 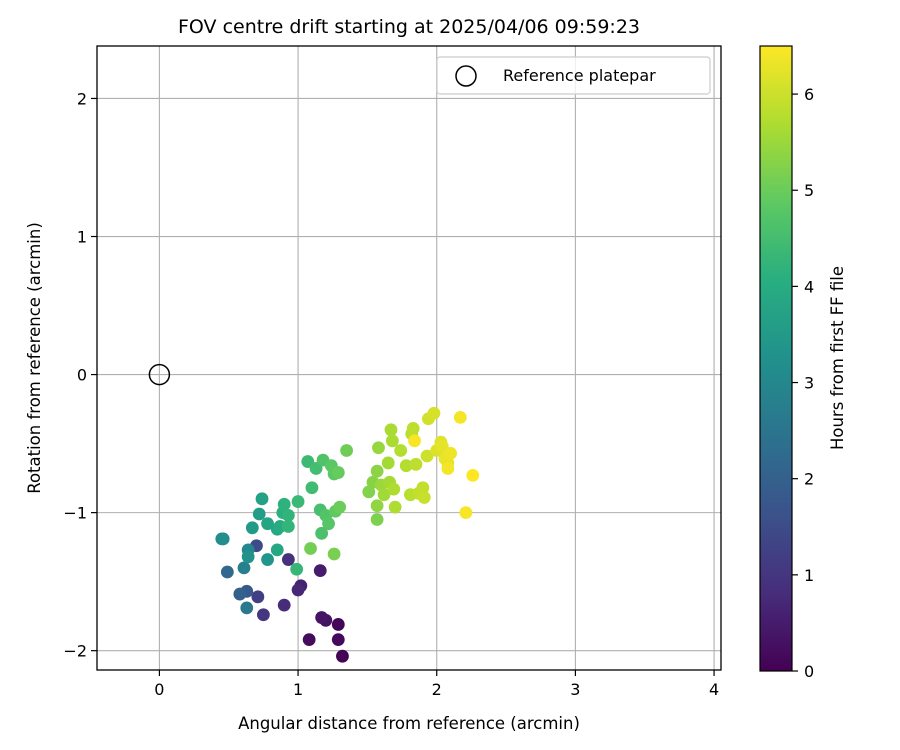 What do you see at coordinates (809, 190) in the screenshot?
I see `colorbar-tick-label-5: 5` at bounding box center [809, 190].